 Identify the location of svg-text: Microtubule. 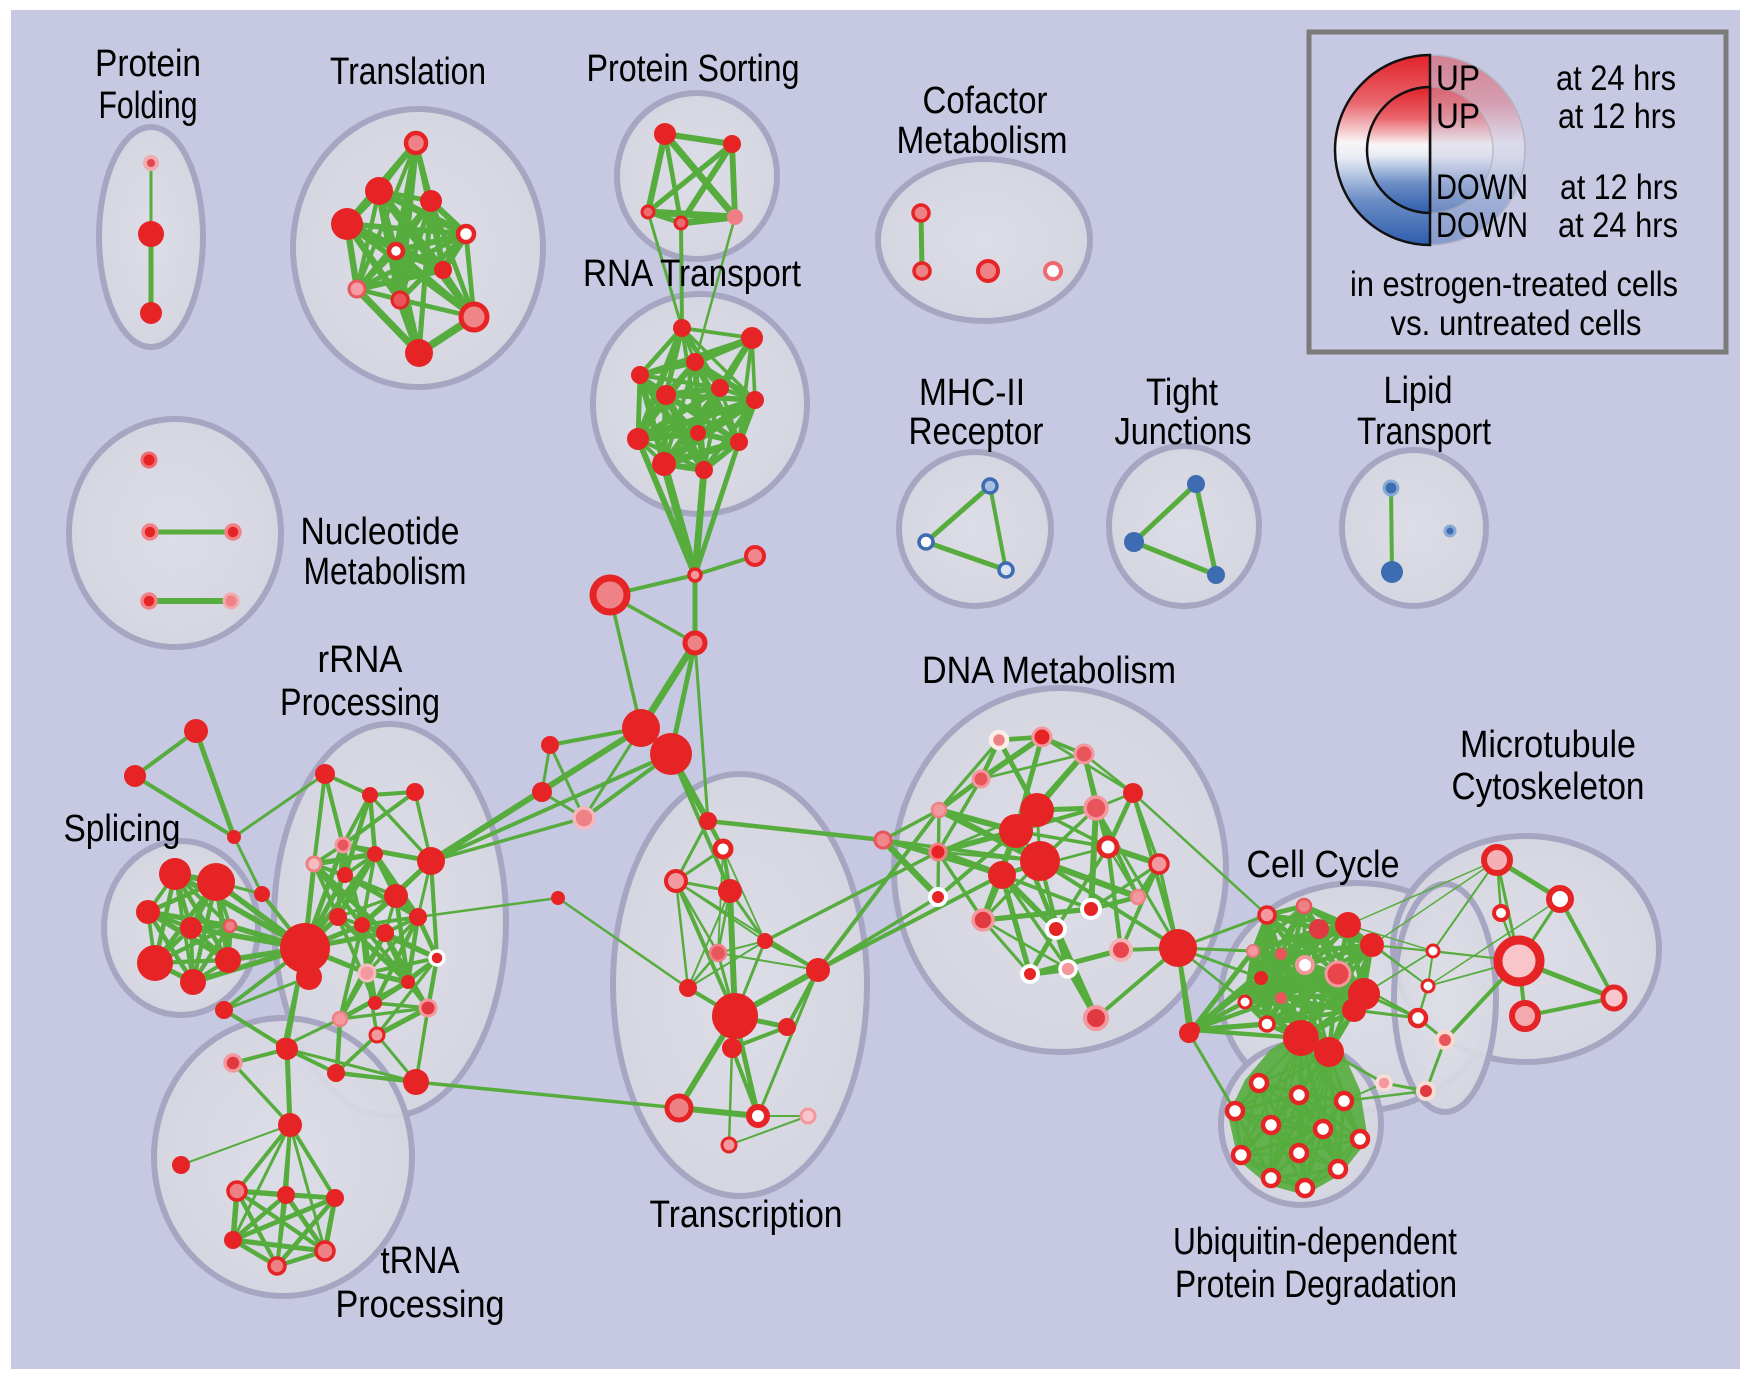
(1548, 745).